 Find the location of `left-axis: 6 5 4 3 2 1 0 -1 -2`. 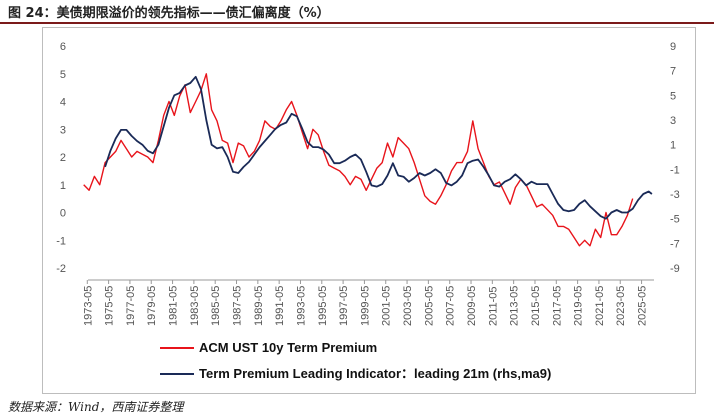

left-axis: 6 5 4 3 2 1 0 -1 -2 is located at coordinates (61, 158).